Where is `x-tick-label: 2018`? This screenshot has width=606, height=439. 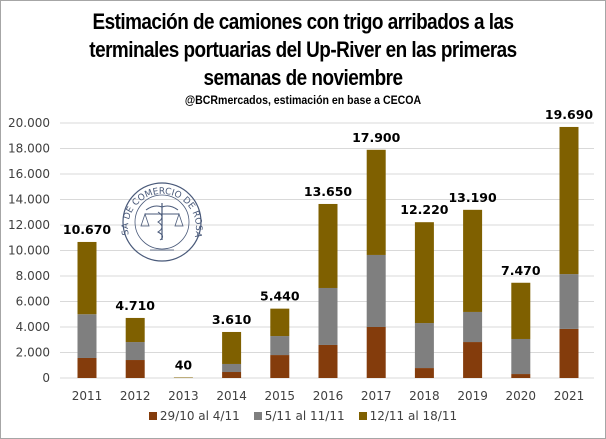
x-tick-label: 2018 is located at coordinates (424, 396).